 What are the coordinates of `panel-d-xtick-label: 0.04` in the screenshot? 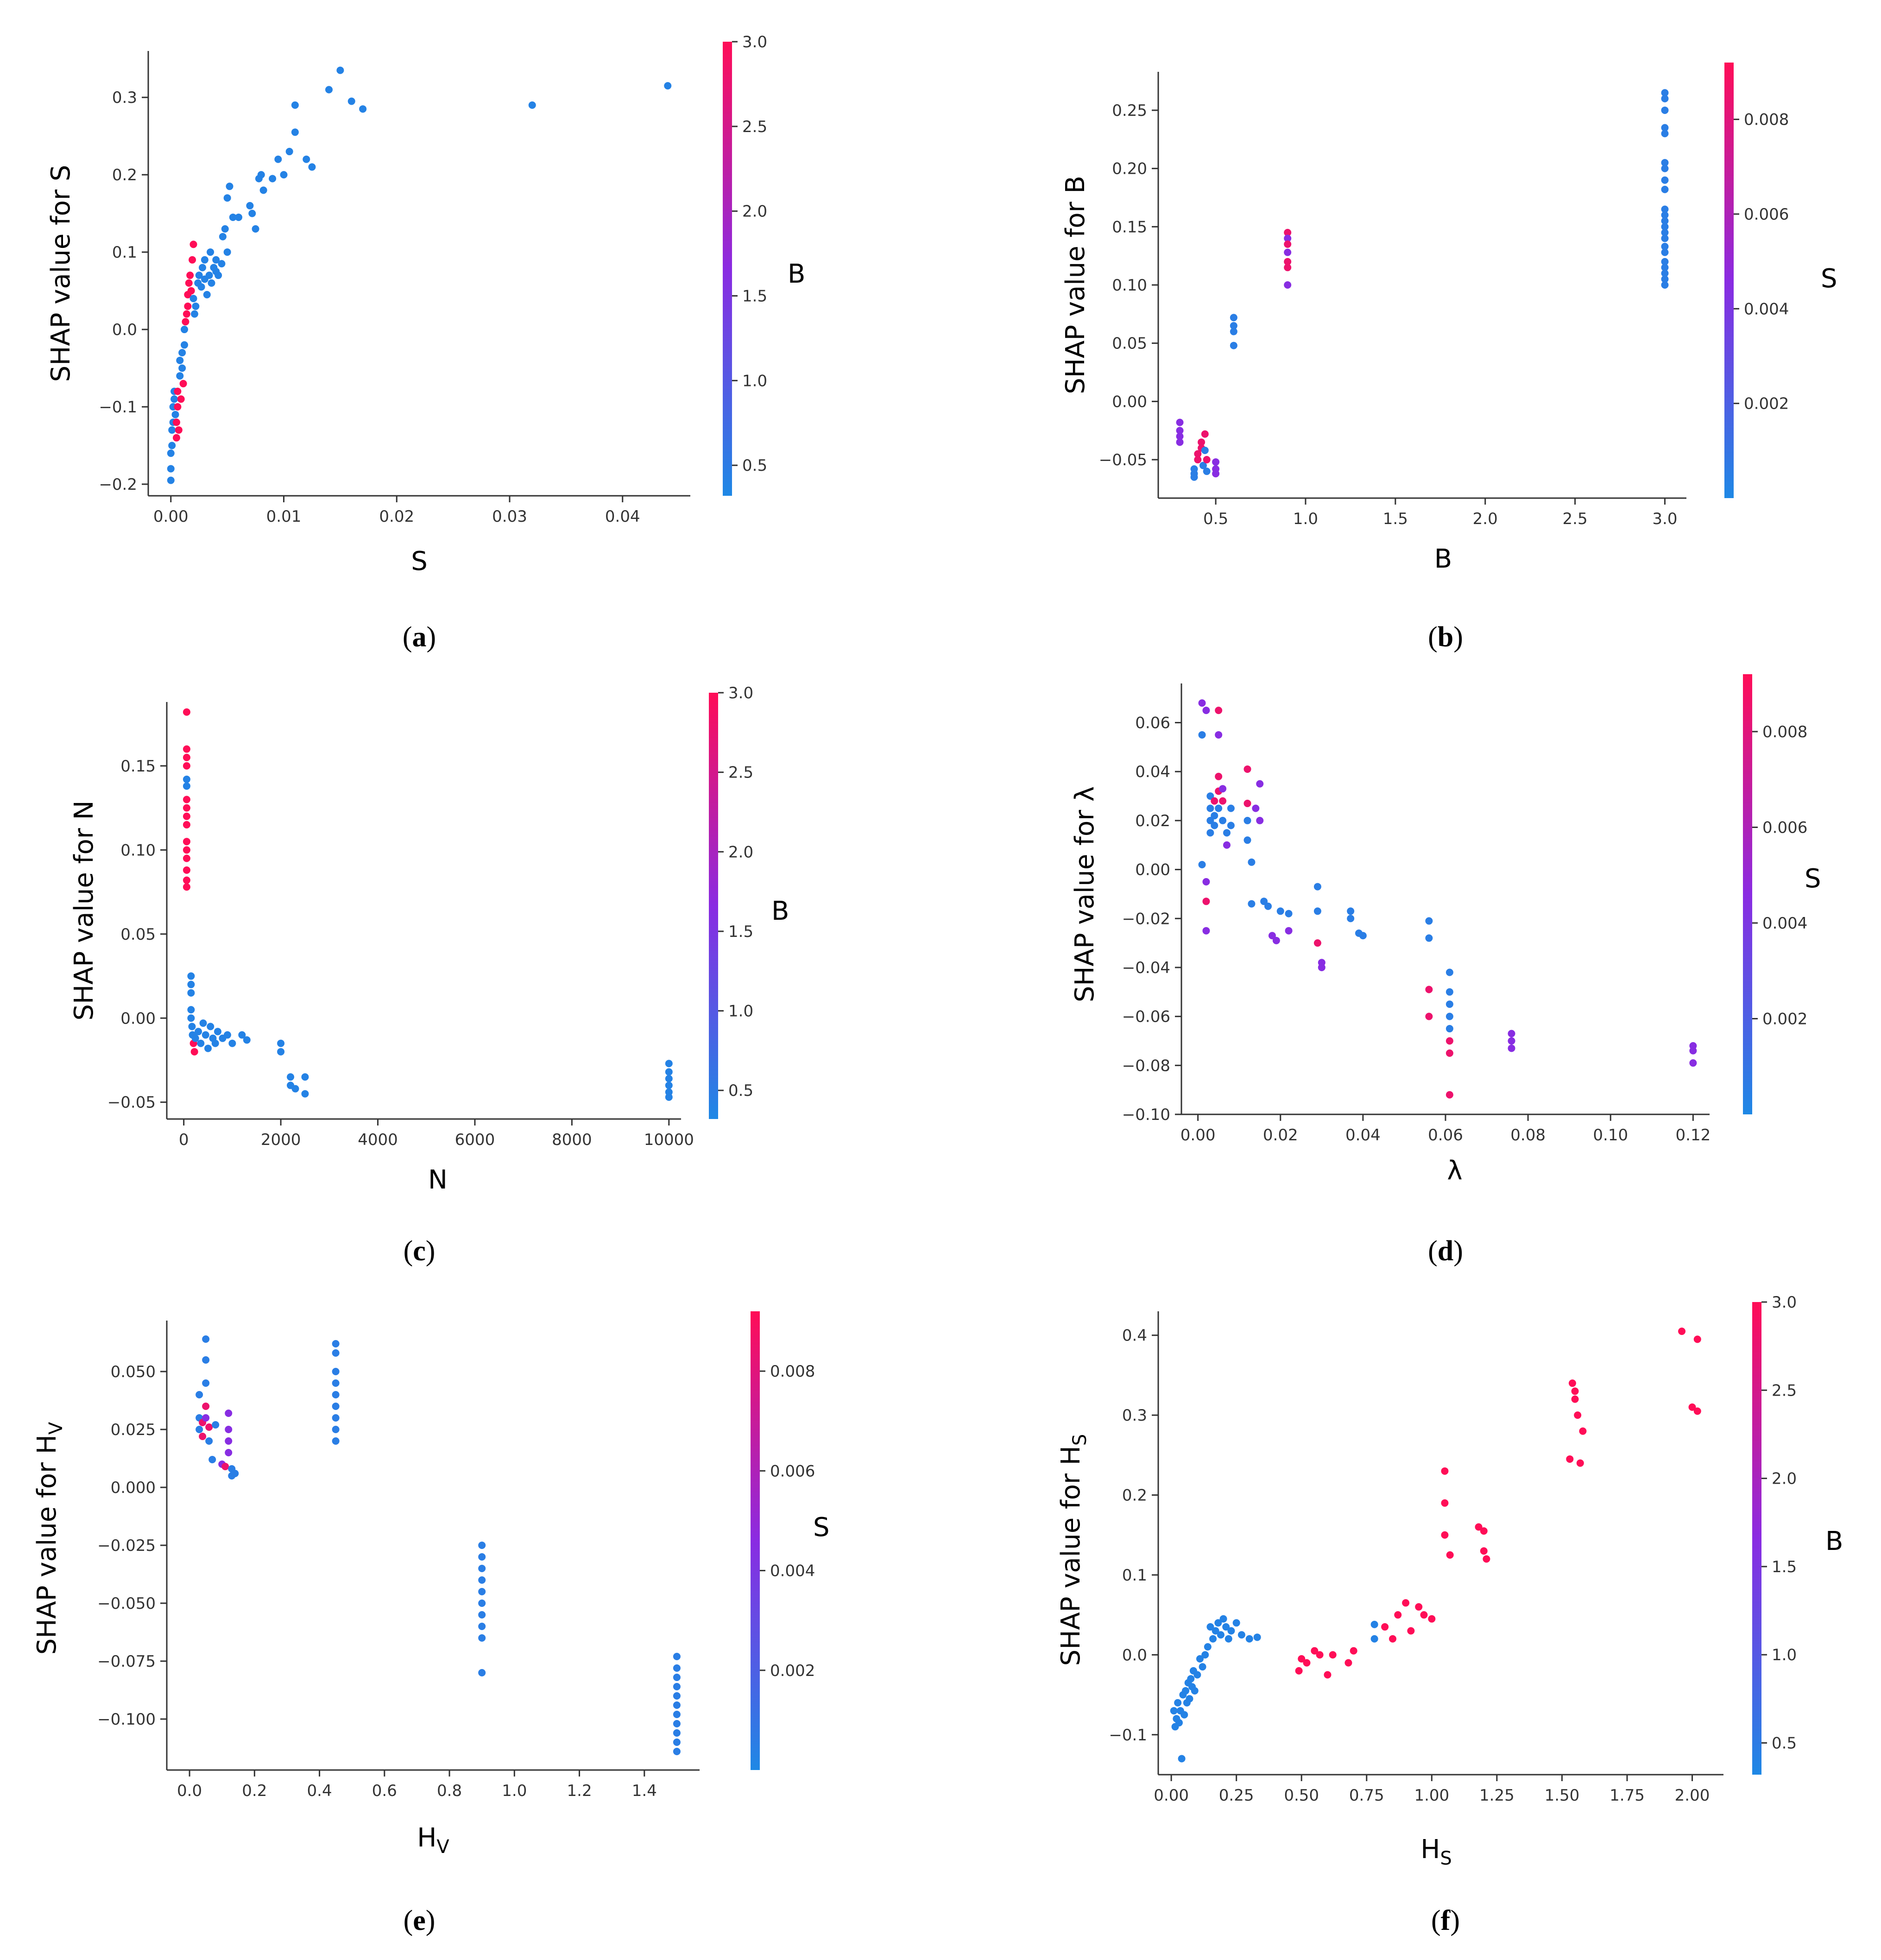 It's located at (1363, 1135).